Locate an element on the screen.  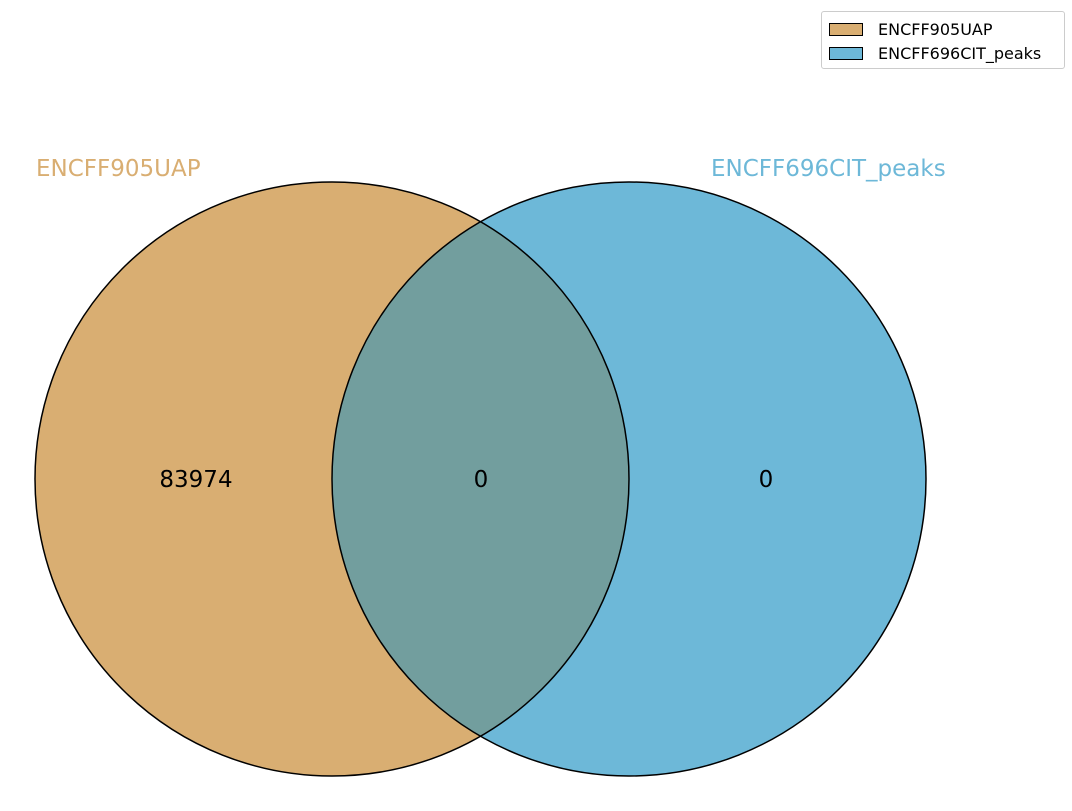
region-count-a-only: 83974 is located at coordinates (195, 480).